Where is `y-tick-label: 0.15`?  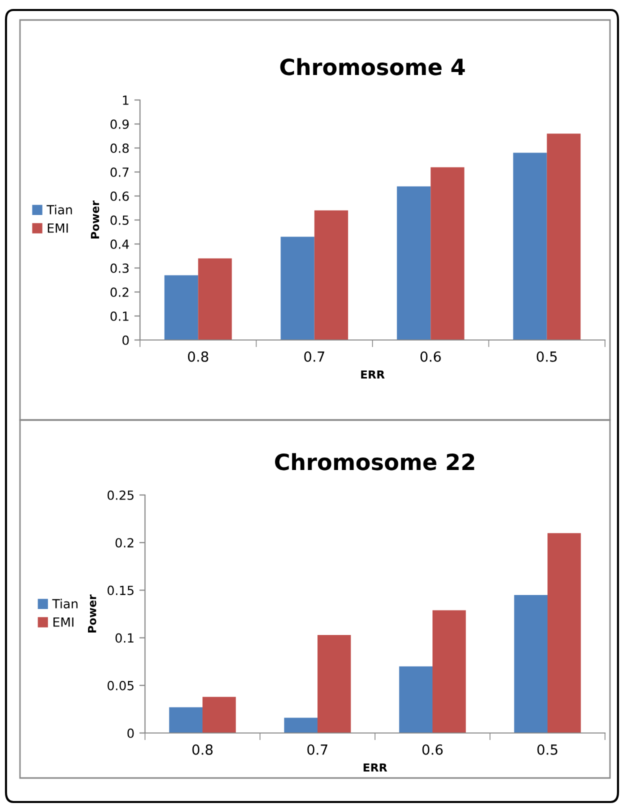
y-tick-label: 0.15 is located at coordinates (121, 591).